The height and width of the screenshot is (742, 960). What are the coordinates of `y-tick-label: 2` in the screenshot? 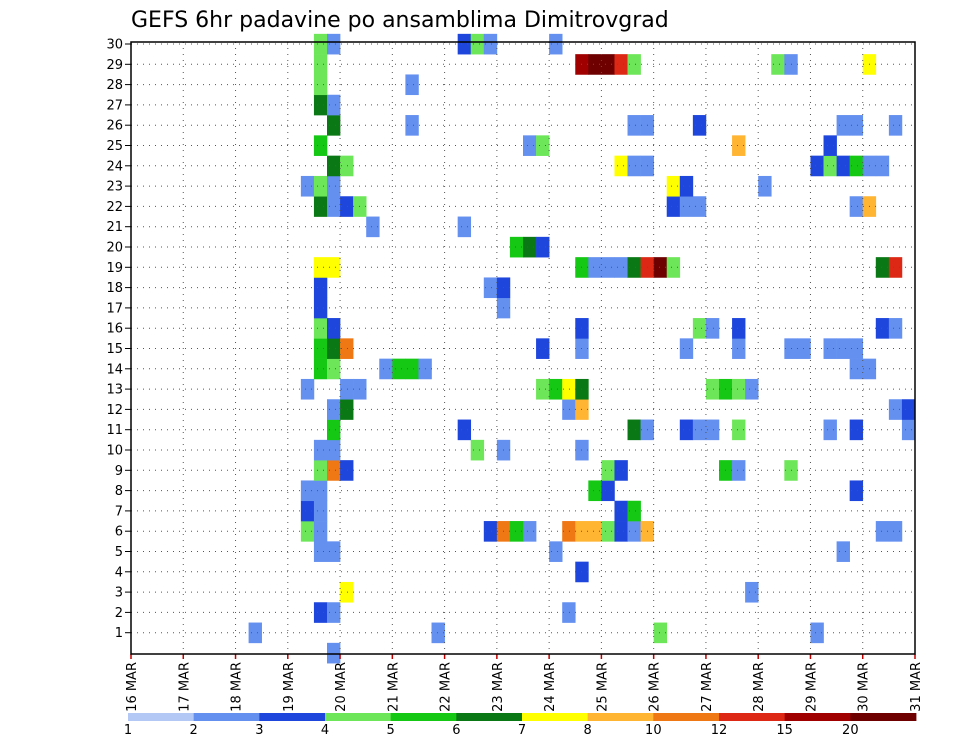 It's located at (119, 613).